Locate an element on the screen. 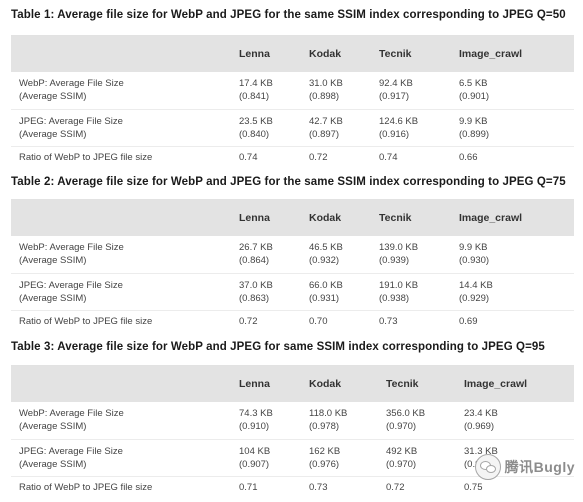 This screenshot has width=583, height=502. watermark-text: 腾讯Bugly is located at coordinates (539, 467).